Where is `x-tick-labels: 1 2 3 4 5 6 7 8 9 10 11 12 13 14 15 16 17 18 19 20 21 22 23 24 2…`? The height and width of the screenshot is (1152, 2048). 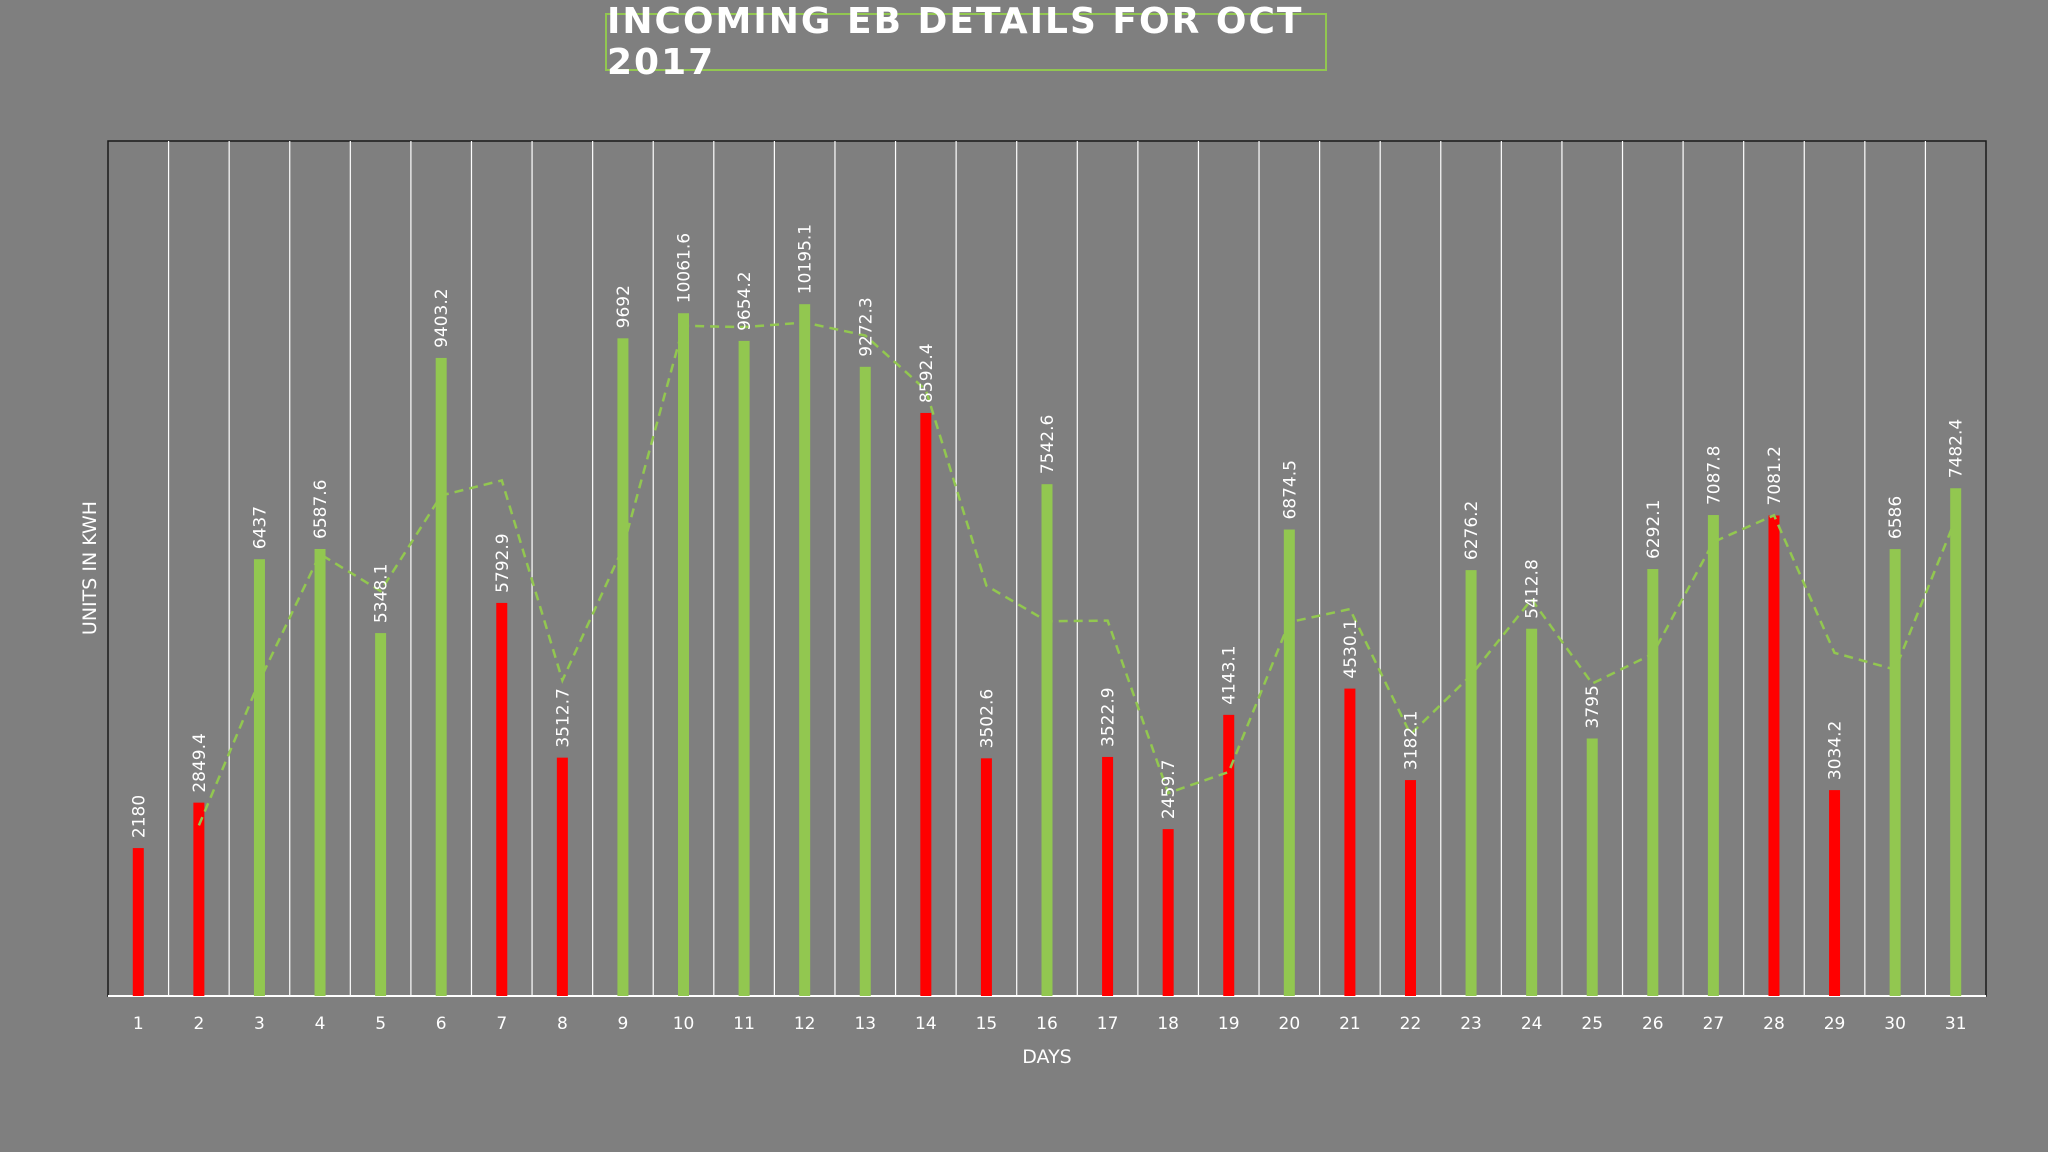 x-tick-labels: 1 2 3 4 5 6 7 8 9 10 11 12 13 14 15 16 17 18 19 20 21 22 23 24 2… is located at coordinates (1050, 1024).